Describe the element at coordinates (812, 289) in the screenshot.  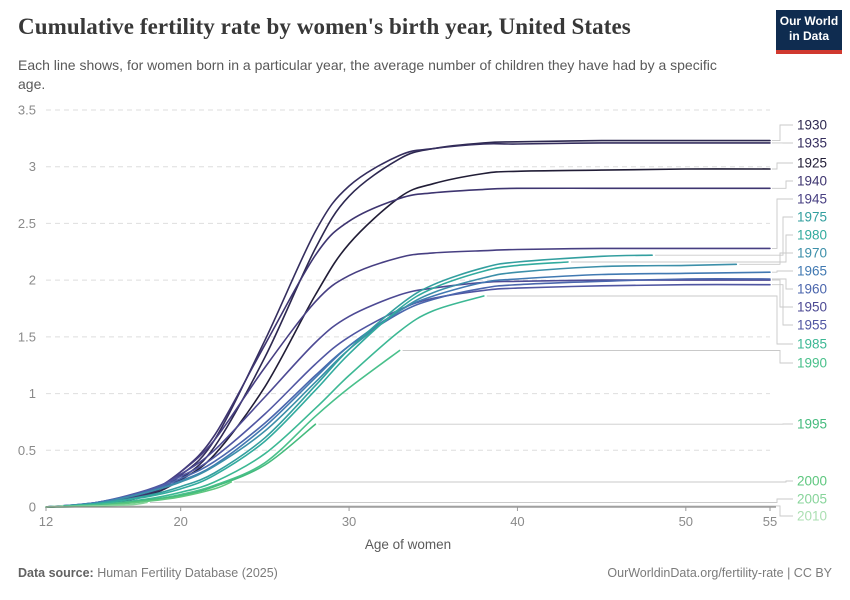
I see `year-label-1960: 1960` at that location.